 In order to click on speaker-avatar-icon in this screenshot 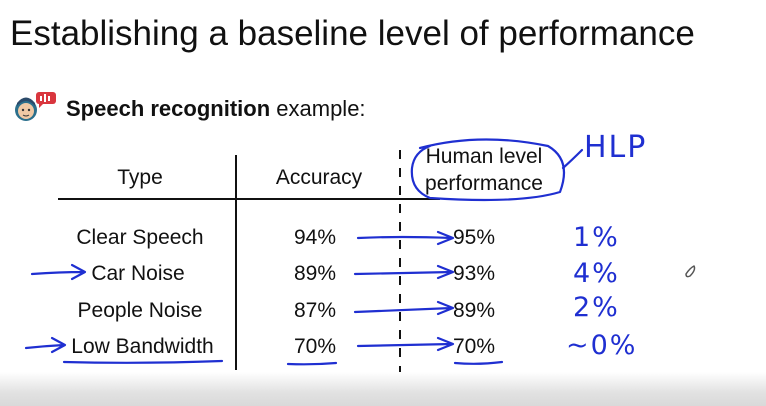, I will do `click(35, 106)`.